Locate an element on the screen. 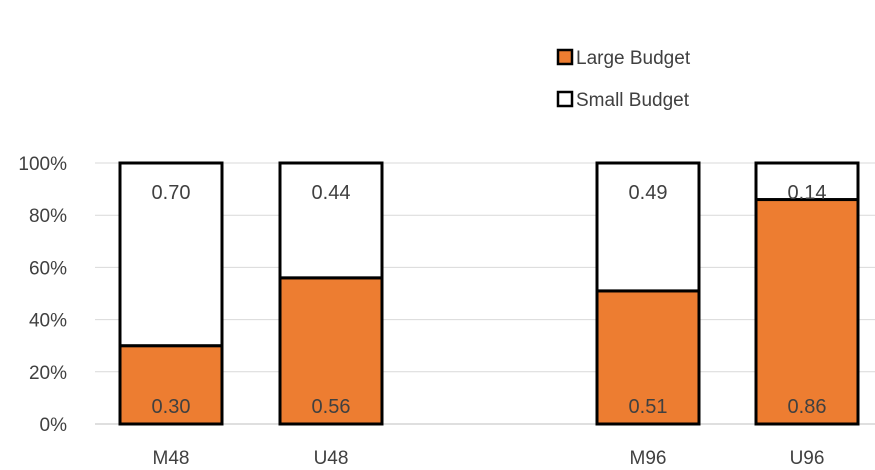 Image resolution: width=875 pixels, height=470 pixels. data-label-small-budget: 0.70 is located at coordinates (171, 193).